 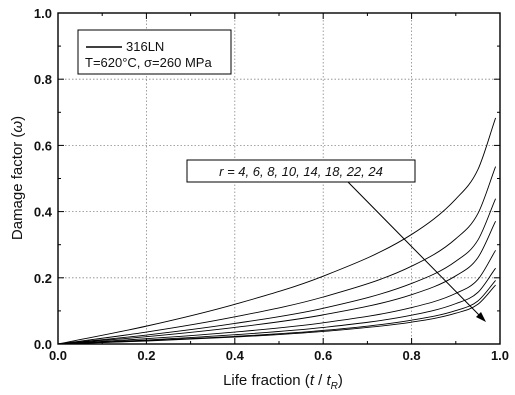 I want to click on x-tick-label: 0.2, so click(x=146, y=355).